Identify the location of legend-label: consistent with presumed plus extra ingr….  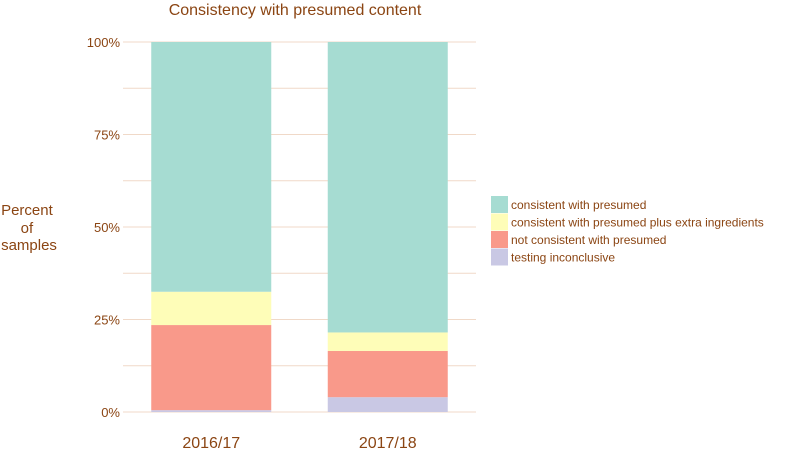
(637, 223).